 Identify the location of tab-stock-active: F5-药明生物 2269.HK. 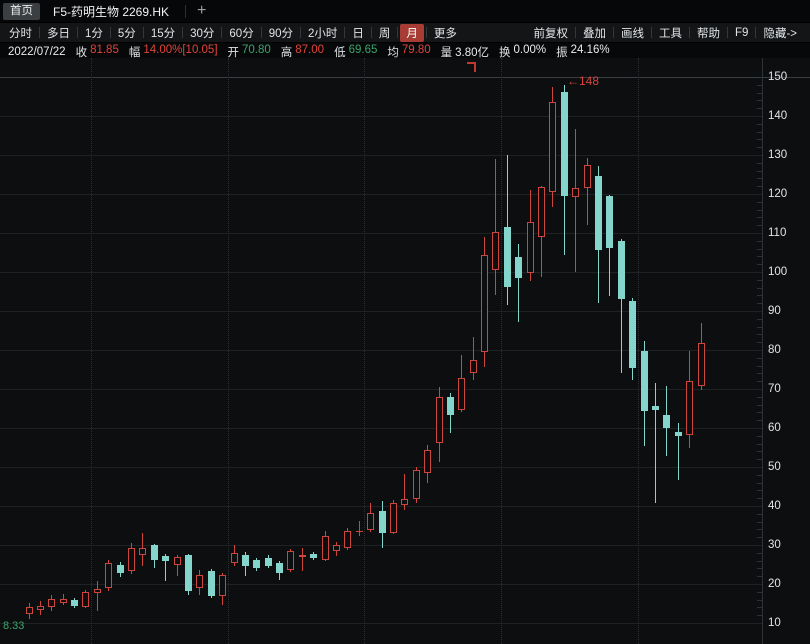
(111, 11).